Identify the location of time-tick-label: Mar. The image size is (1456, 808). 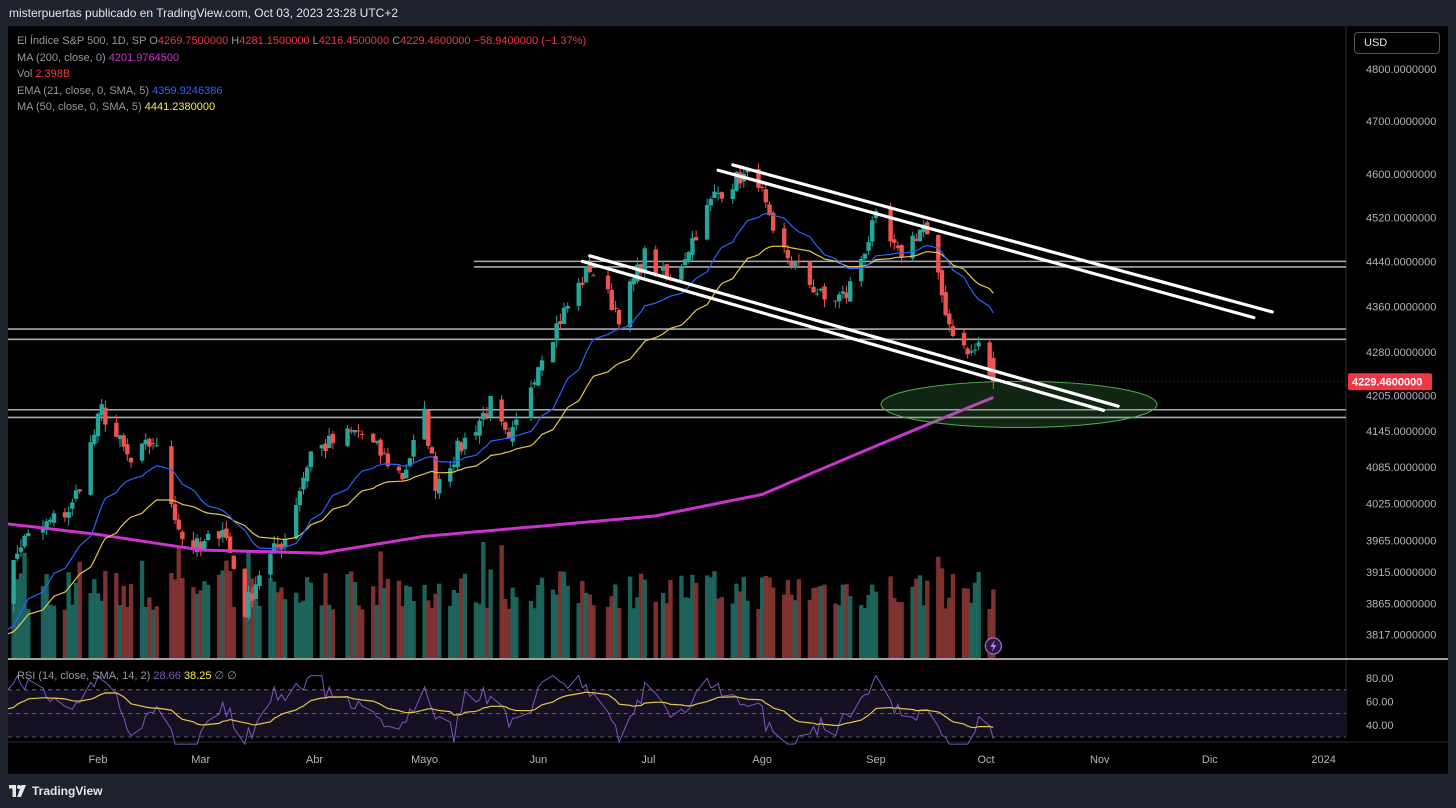
(200, 760).